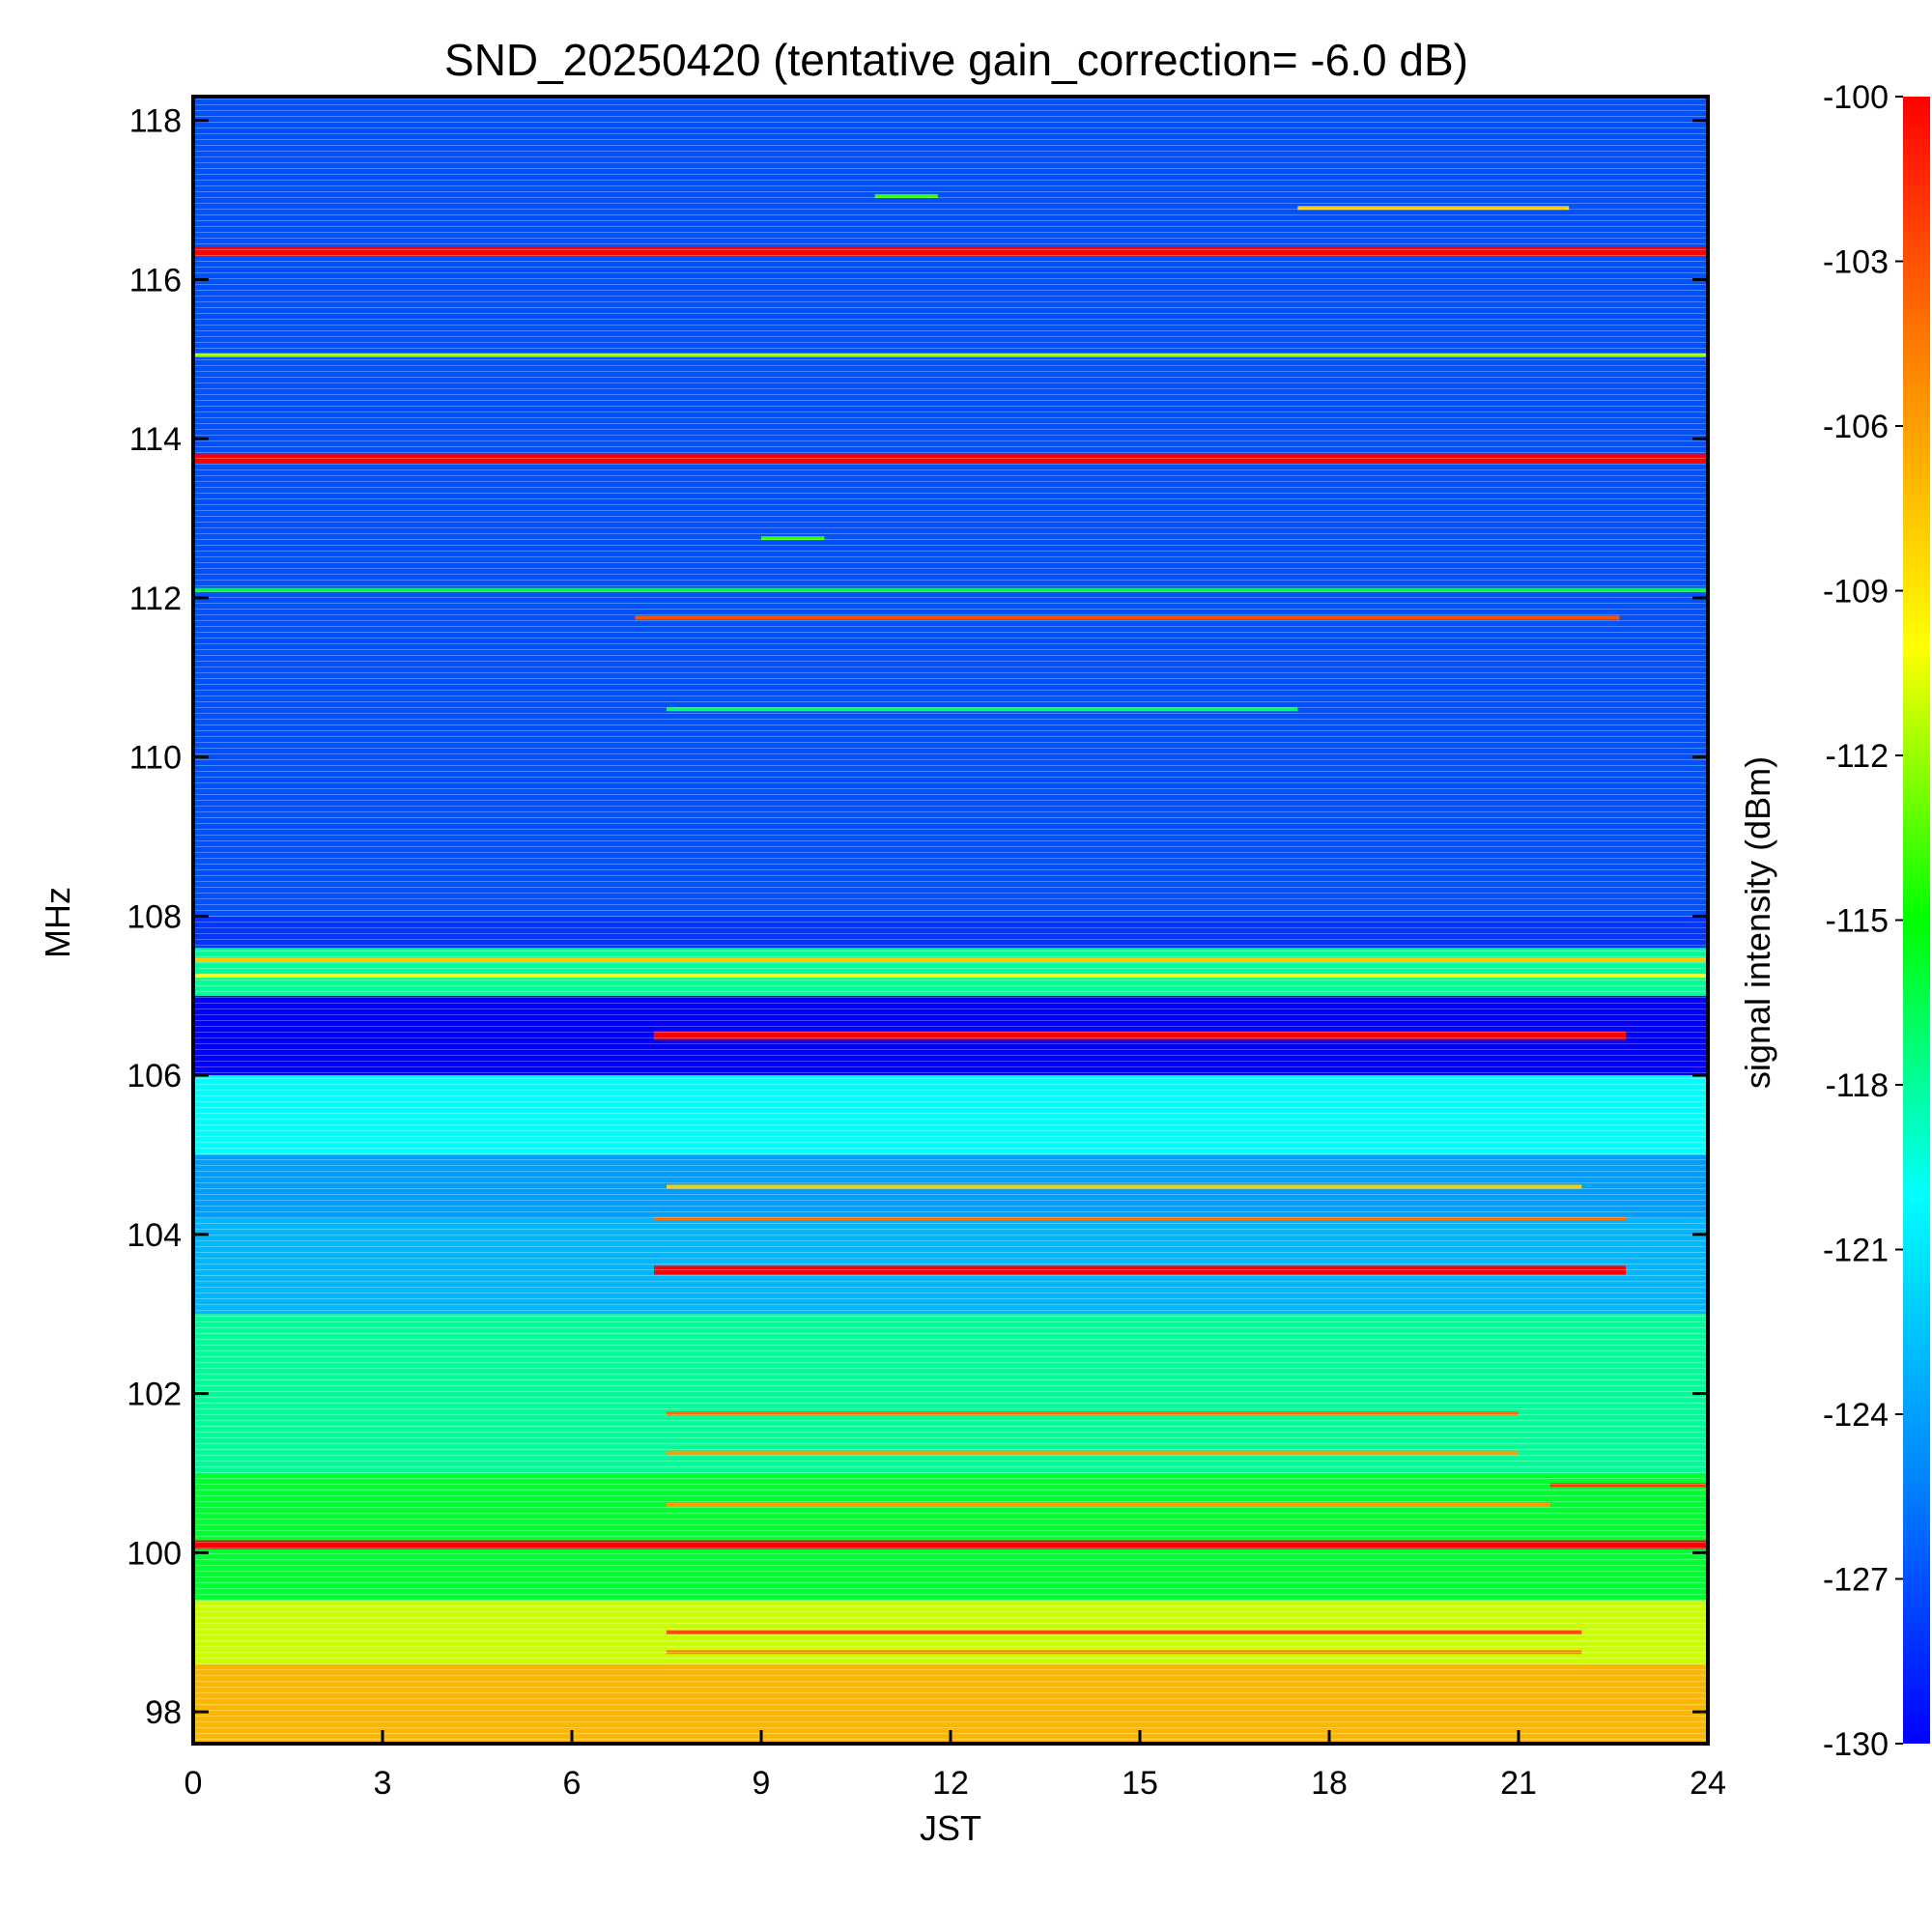  Describe the element at coordinates (1757, 922) in the screenshot. I see `colorbar-label: signal intensity (dBm)` at that location.